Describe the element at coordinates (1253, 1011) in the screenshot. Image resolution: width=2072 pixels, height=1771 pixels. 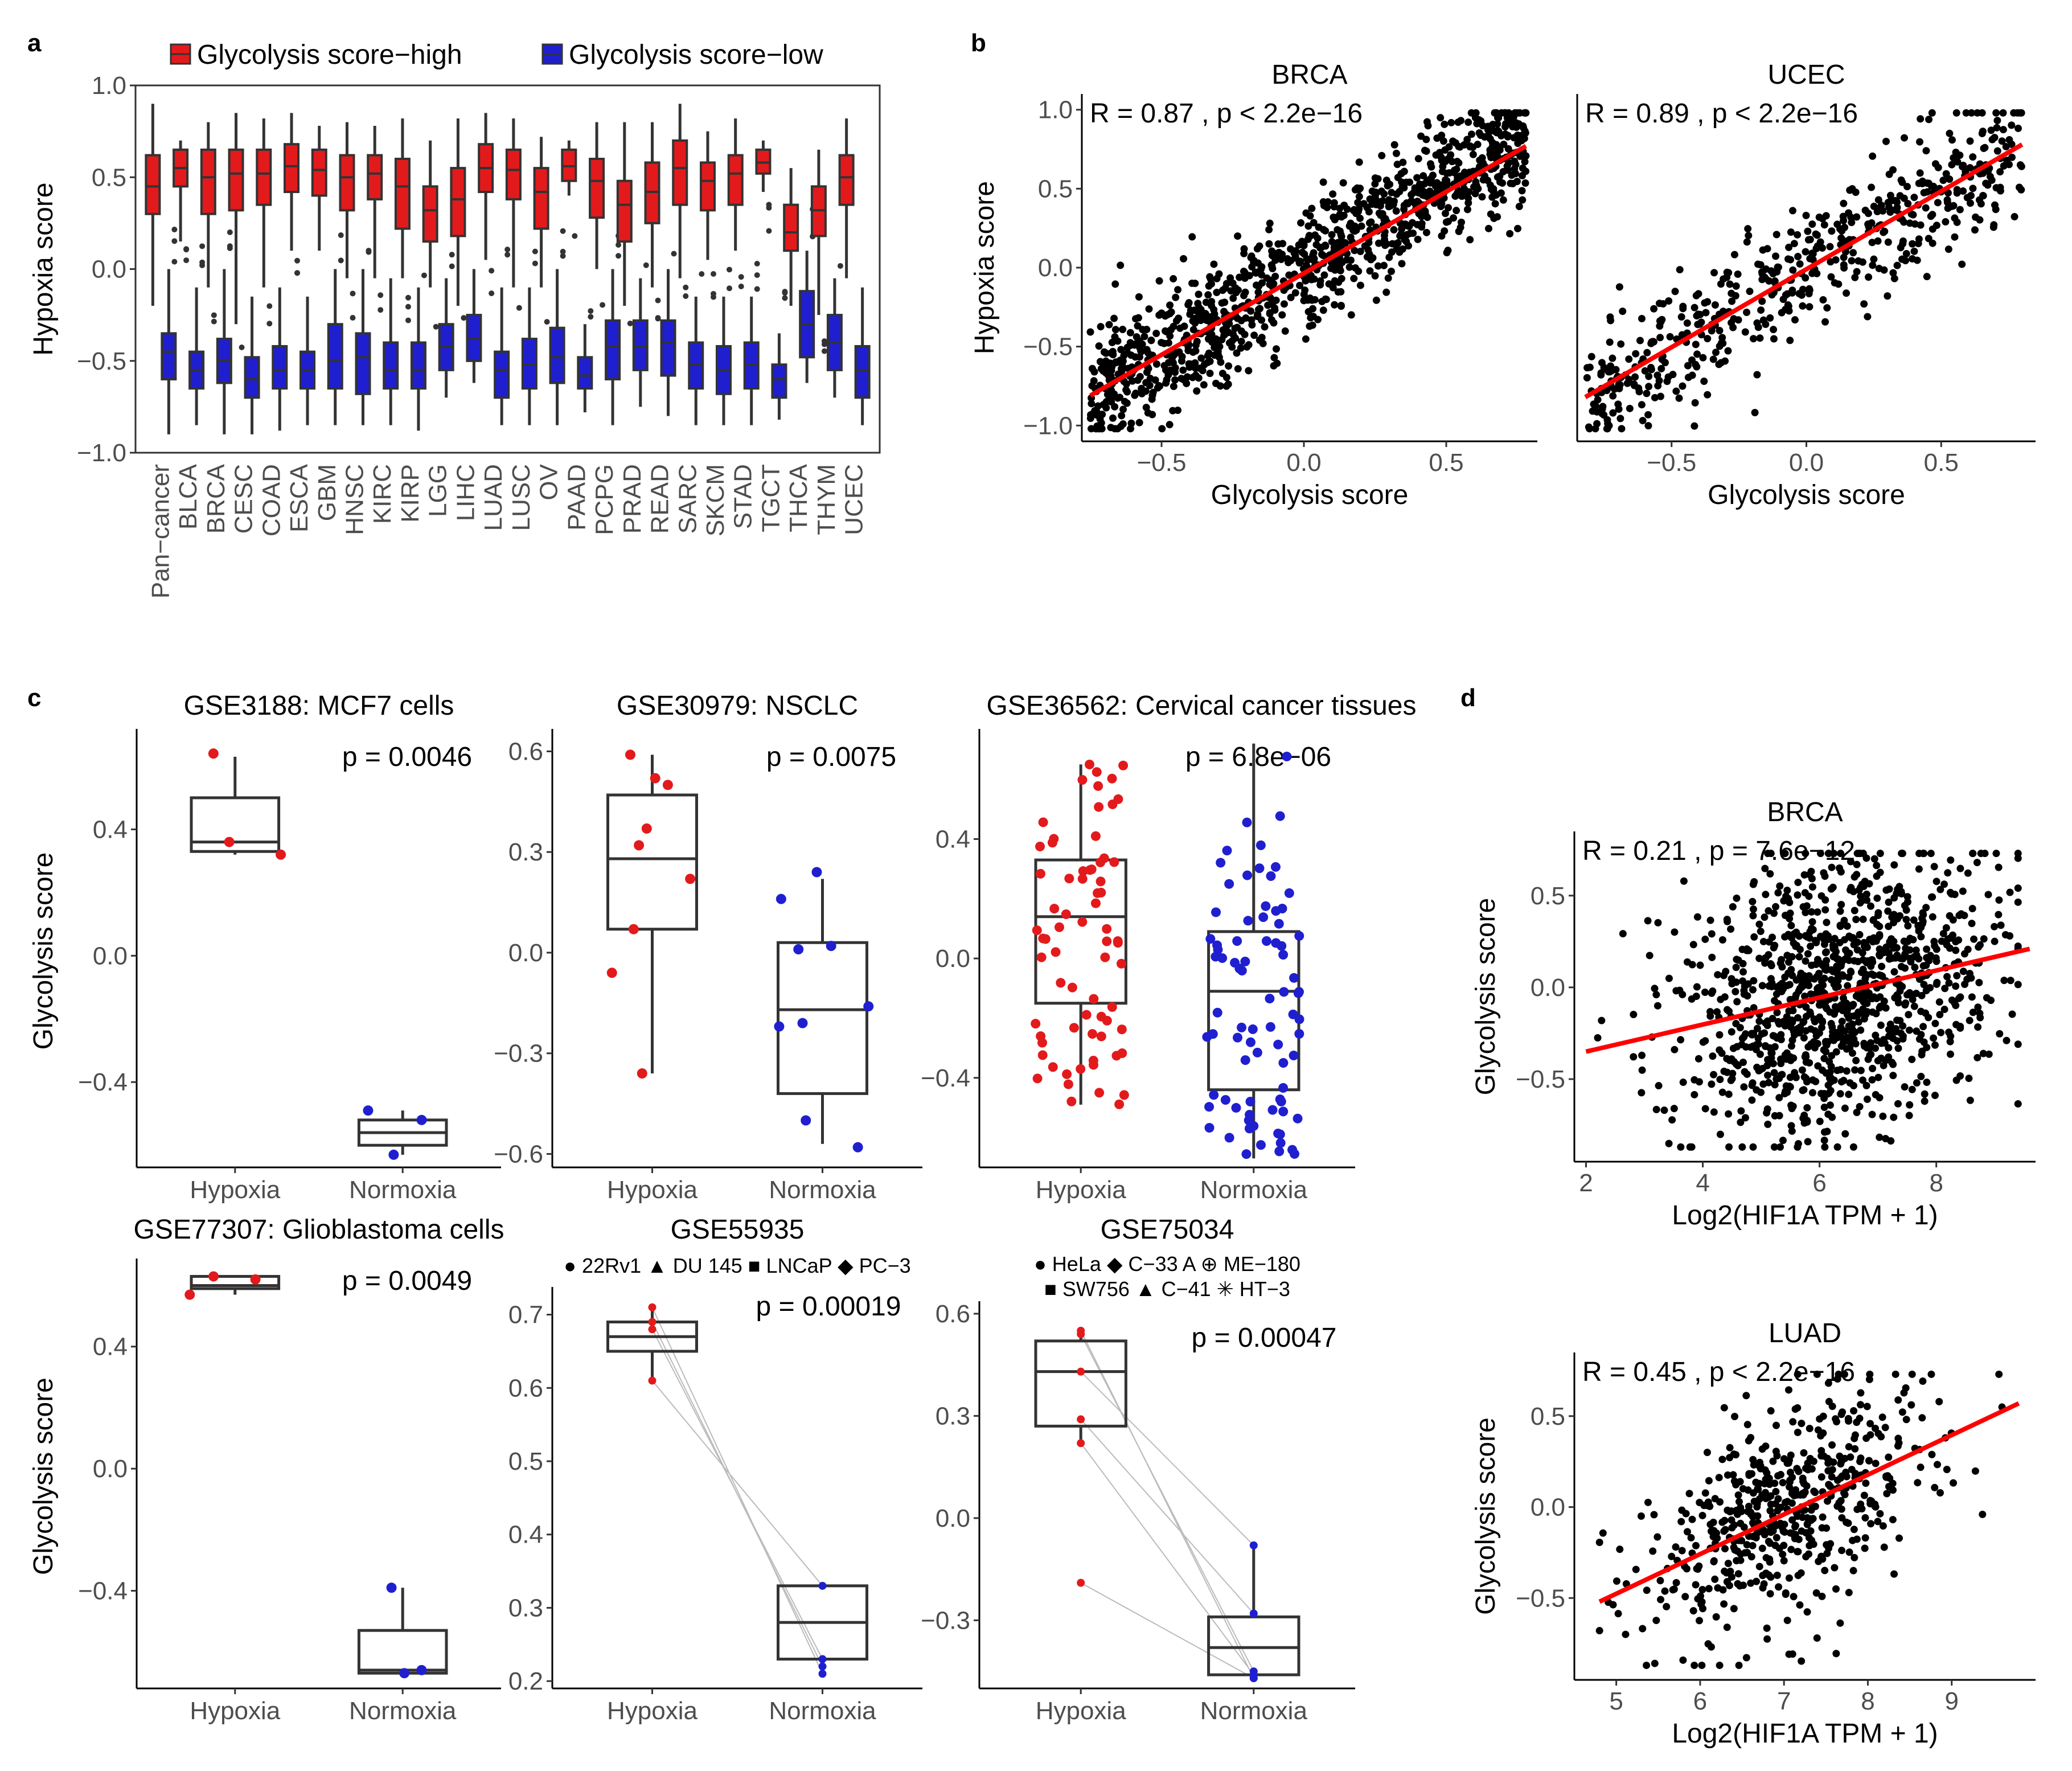
I see `chart-c-gse36562-box` at that location.